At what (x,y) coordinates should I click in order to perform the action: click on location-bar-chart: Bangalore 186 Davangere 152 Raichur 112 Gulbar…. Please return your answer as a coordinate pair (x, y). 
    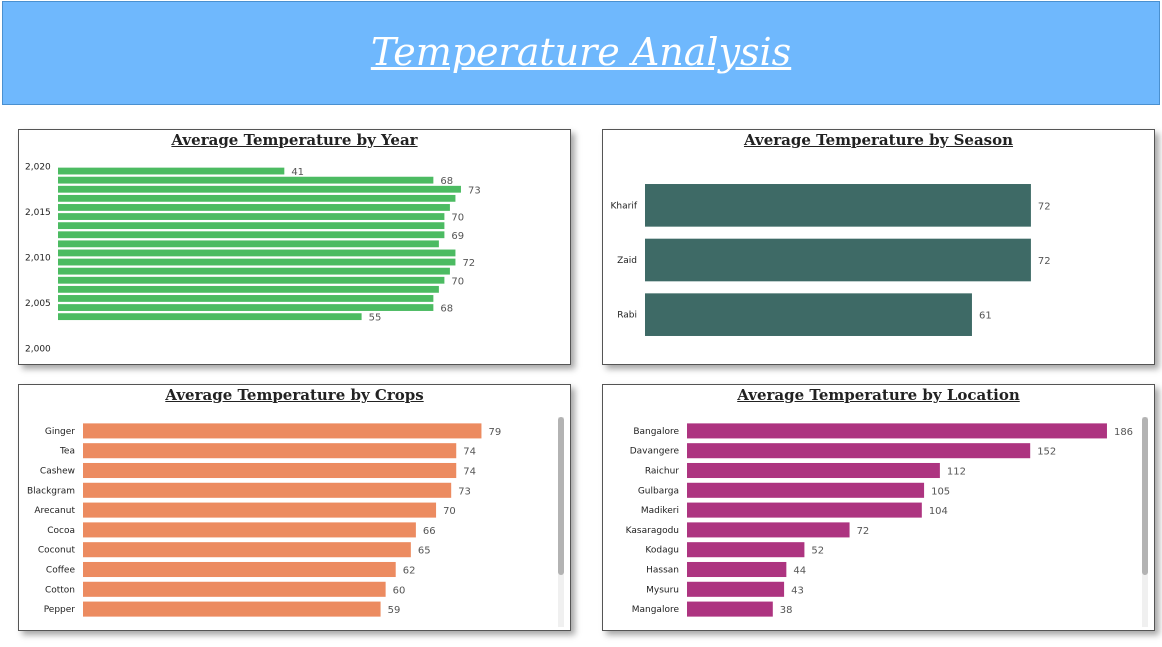
    Looking at the image, I should click on (879, 520).